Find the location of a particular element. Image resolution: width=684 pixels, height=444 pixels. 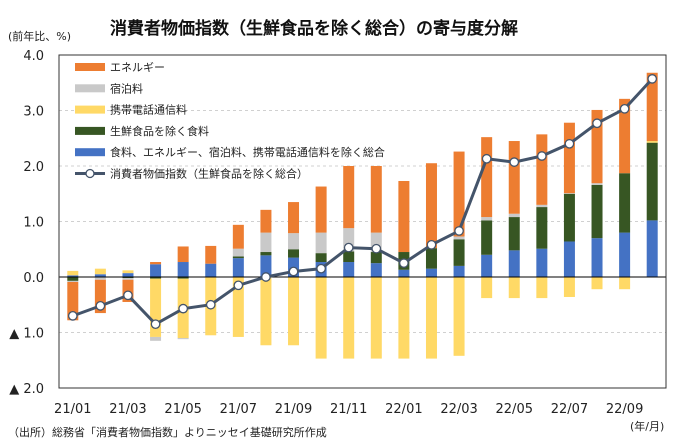

legend-label: 生鮮食品を除く食料 is located at coordinates (159, 131).